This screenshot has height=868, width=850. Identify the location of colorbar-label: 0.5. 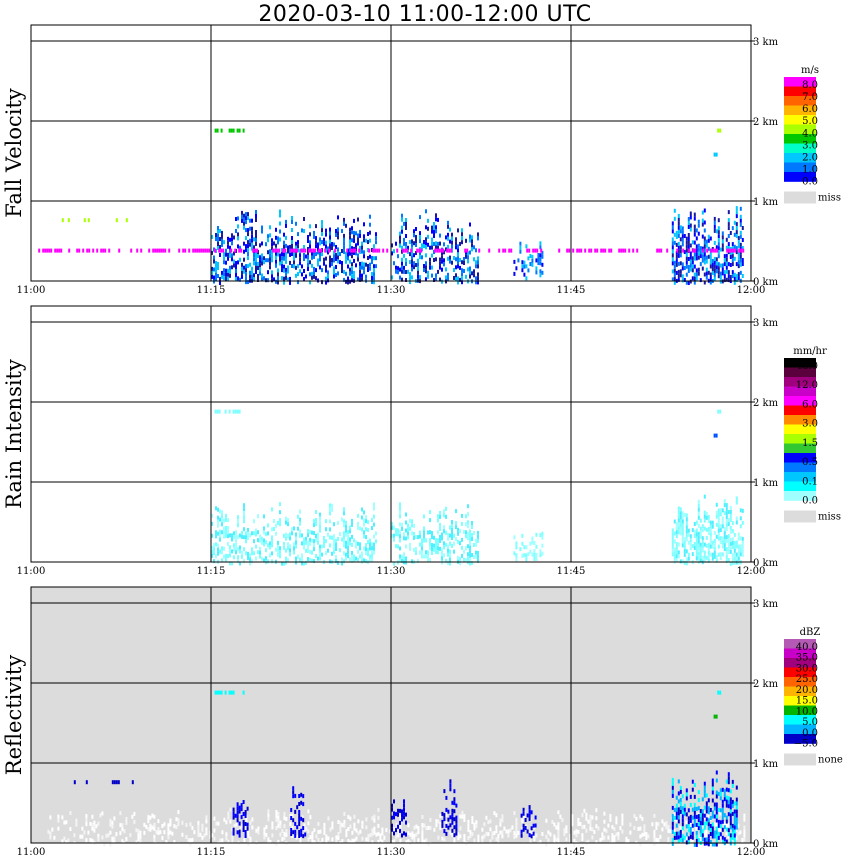
(810, 462).